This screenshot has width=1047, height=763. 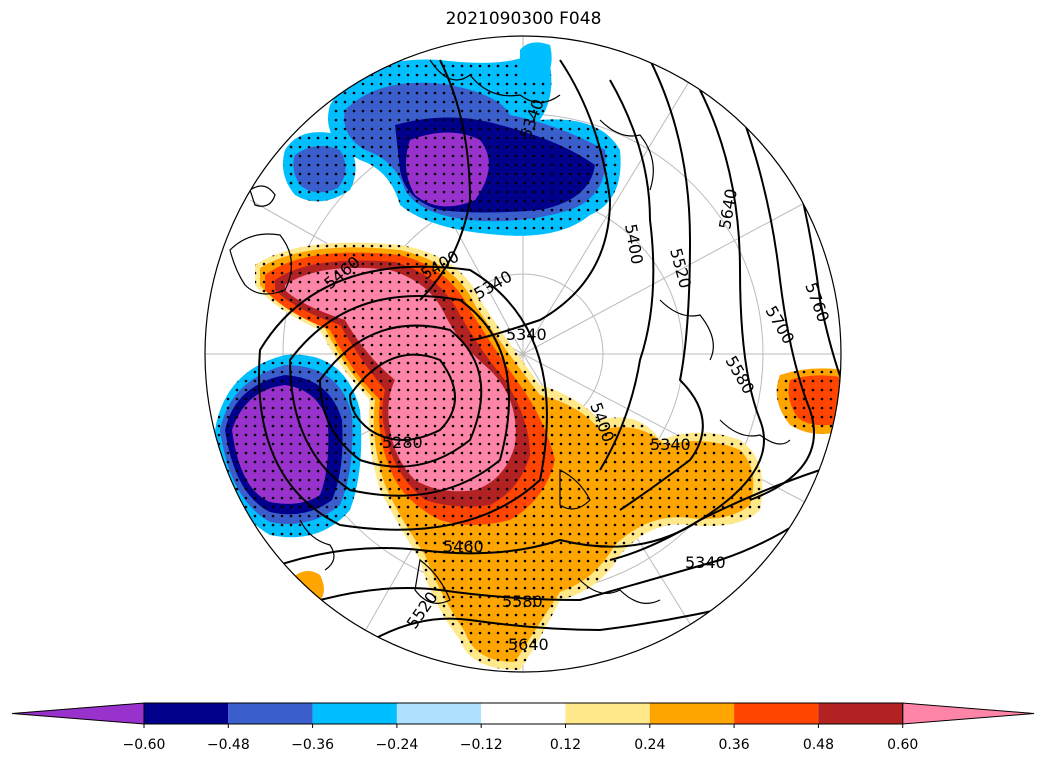 I want to click on colorbar-extend-max, so click(x=968, y=713).